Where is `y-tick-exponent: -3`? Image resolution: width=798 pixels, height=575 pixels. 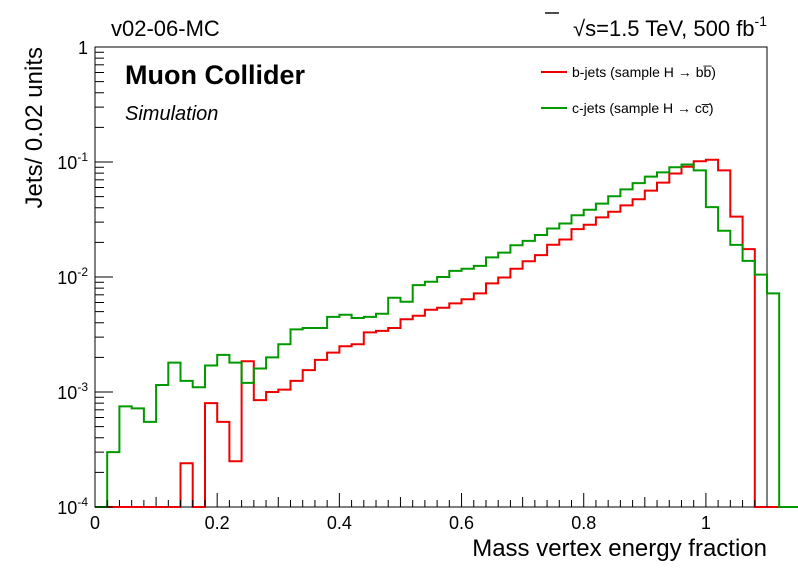 y-tick-exponent: -3 is located at coordinates (82, 387).